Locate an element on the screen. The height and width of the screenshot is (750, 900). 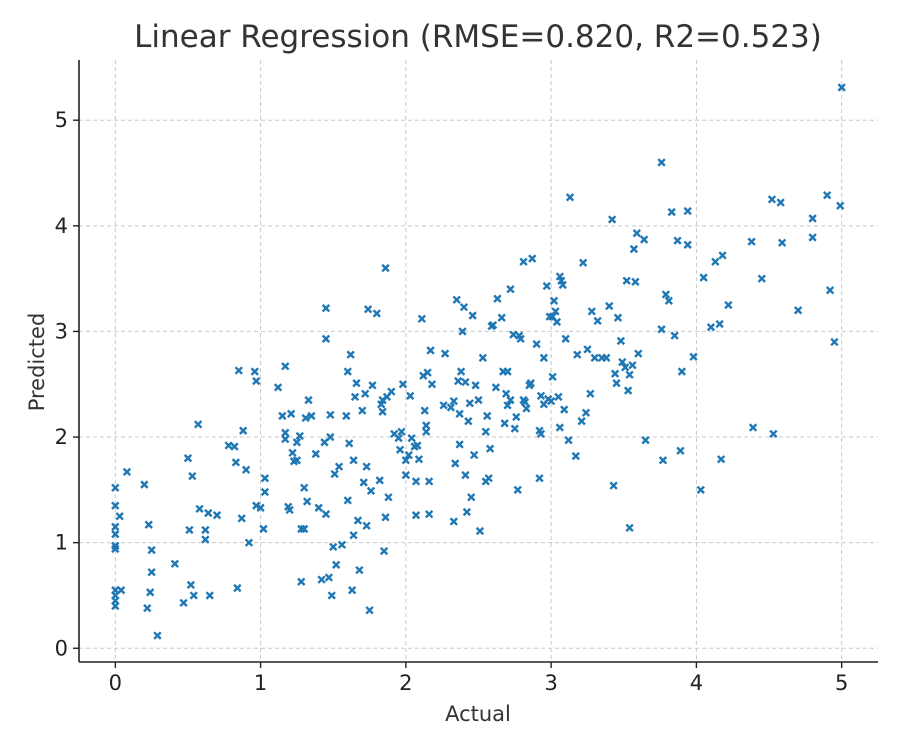
x-tick-label: 3 is located at coordinates (550, 683).